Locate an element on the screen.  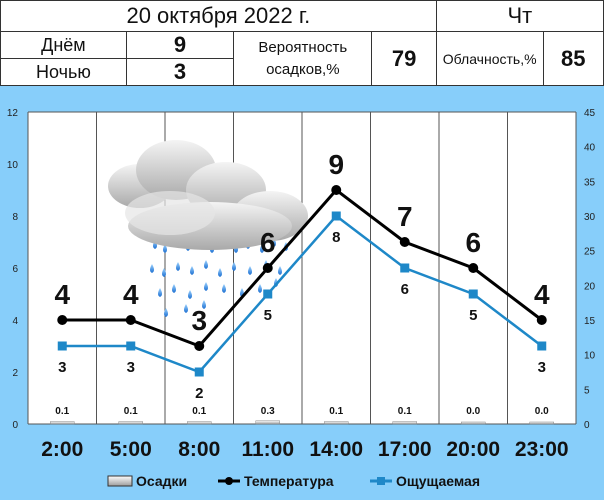
cloud-rain-icon is located at coordinates (208, 228).